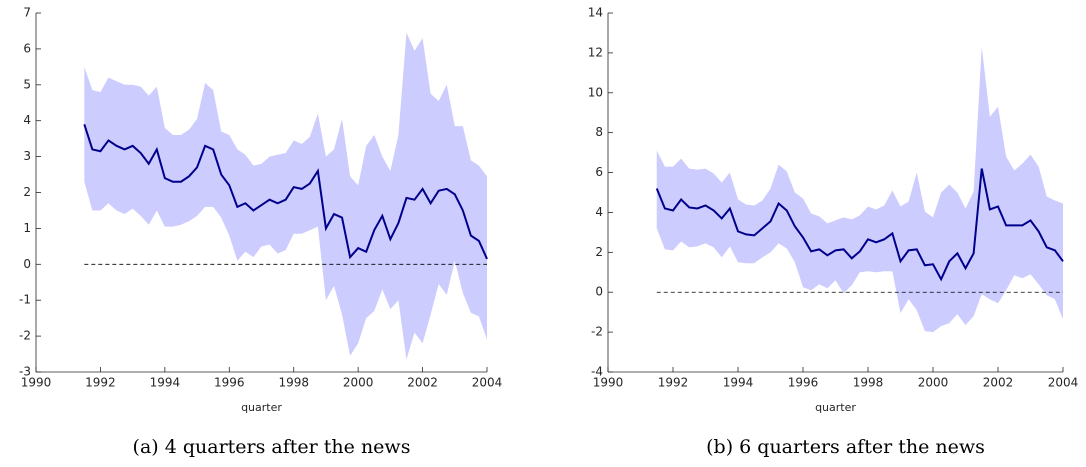 Image resolution: width=1086 pixels, height=467 pixels. What do you see at coordinates (845, 447) in the screenshot?
I see `caption: (b) 6 quarters after the news` at bounding box center [845, 447].